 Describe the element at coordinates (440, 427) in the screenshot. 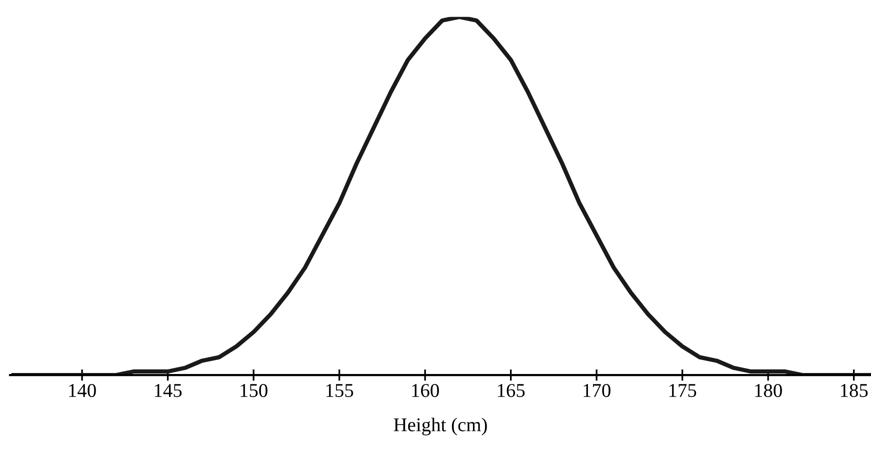

I see `x-axis-title: Height (cm)` at that location.